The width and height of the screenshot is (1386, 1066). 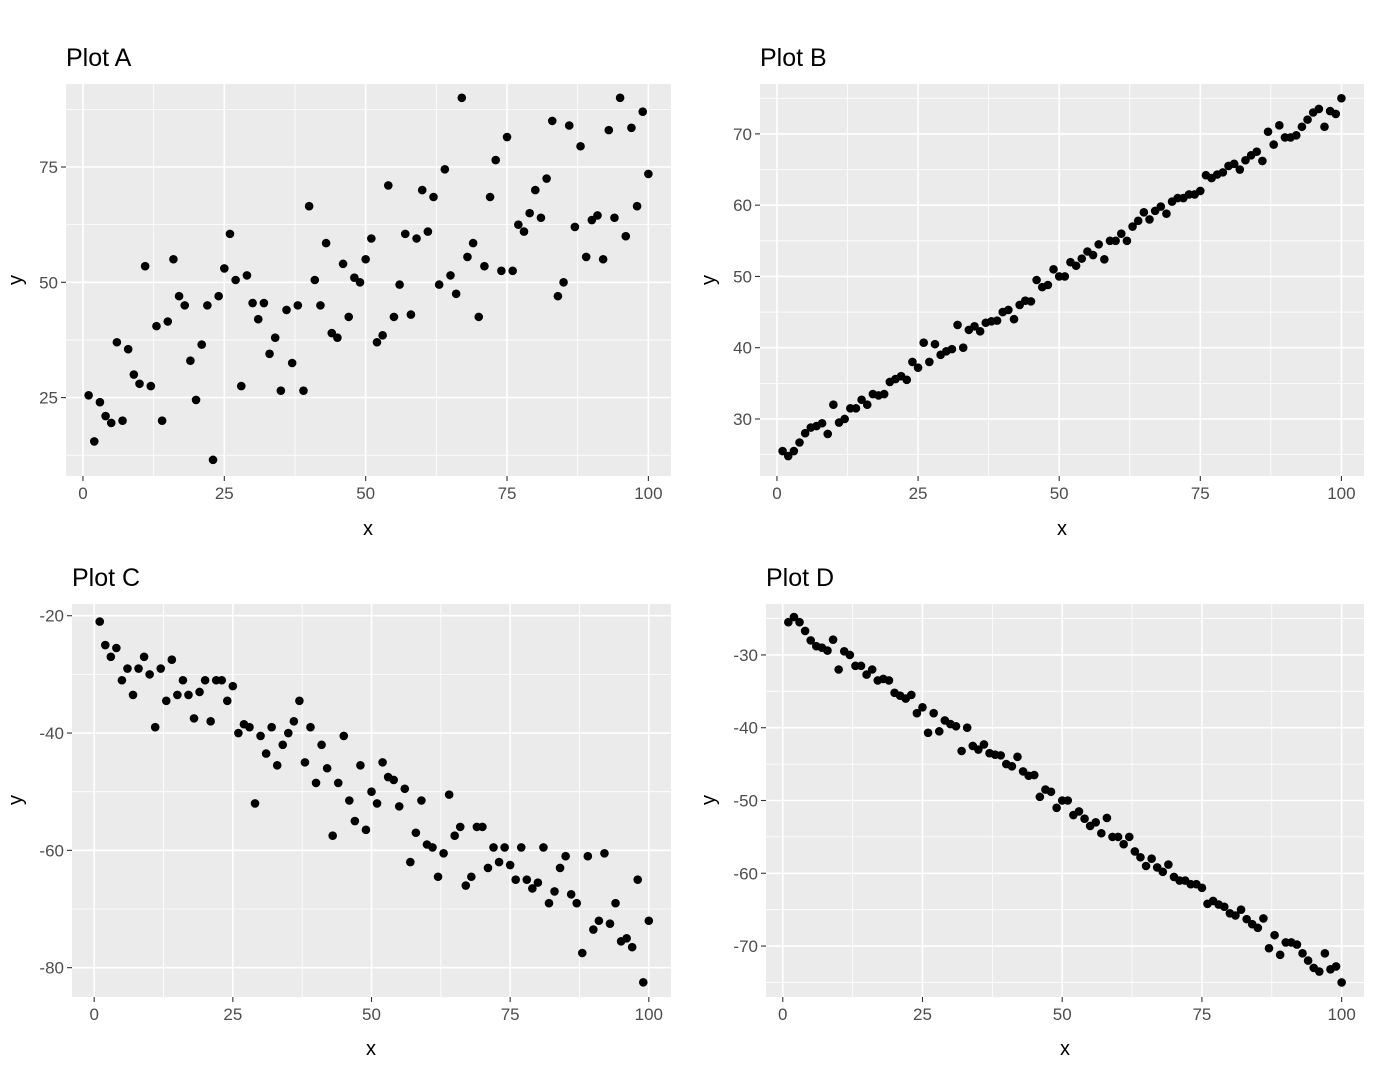 What do you see at coordinates (1341, 1014) in the screenshot?
I see `plot-d-x-tick-label: 100` at bounding box center [1341, 1014].